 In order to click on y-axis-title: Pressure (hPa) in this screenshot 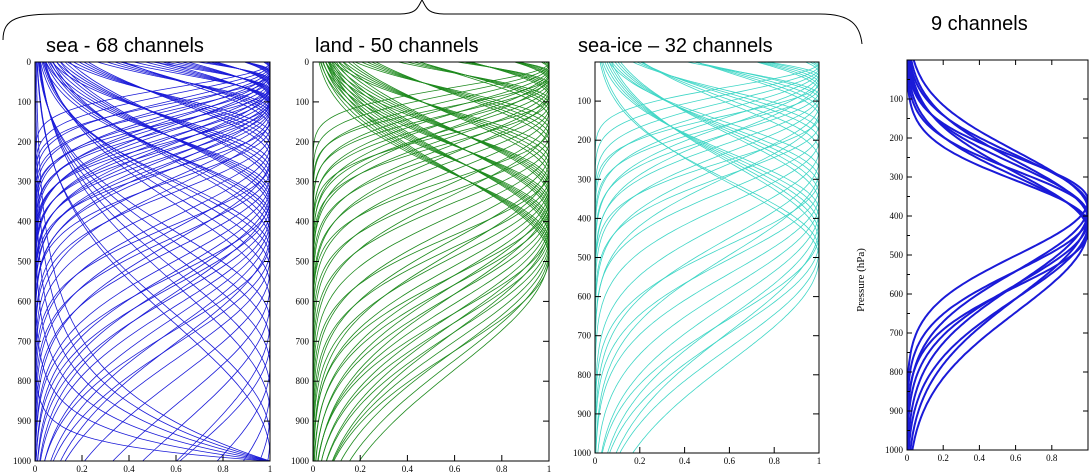, I will do `click(861, 280)`.